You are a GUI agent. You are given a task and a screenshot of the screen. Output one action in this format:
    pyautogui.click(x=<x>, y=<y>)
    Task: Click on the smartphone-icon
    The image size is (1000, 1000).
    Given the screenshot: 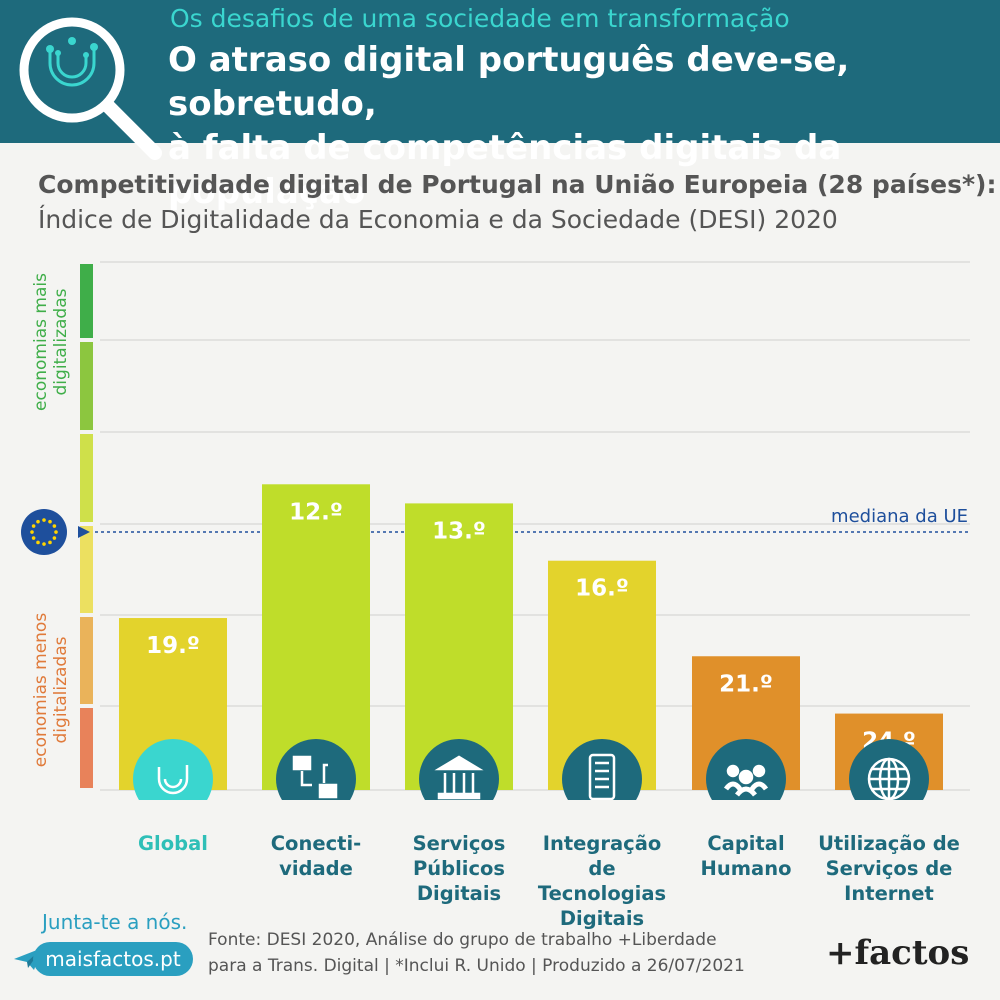 What is the action you would take?
    pyautogui.click(x=602, y=769)
    